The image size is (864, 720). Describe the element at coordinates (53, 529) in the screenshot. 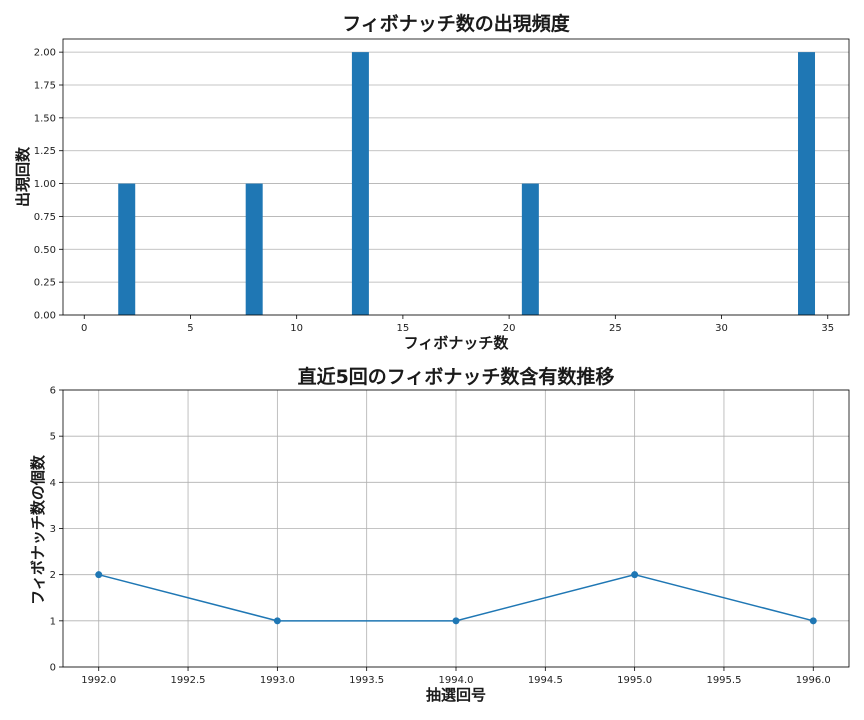

I see `line-chart-y-tick-label: 3` at that location.